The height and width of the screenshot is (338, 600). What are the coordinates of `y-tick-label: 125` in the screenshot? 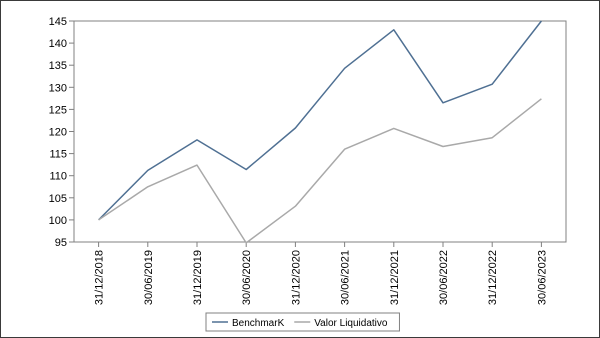 It's located at (58, 110).